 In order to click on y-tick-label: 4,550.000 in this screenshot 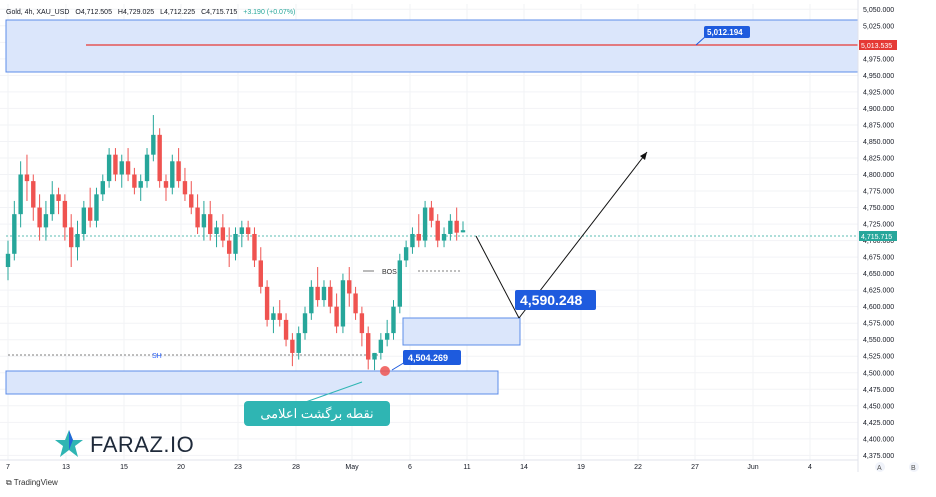, I will do `click(878, 340)`.